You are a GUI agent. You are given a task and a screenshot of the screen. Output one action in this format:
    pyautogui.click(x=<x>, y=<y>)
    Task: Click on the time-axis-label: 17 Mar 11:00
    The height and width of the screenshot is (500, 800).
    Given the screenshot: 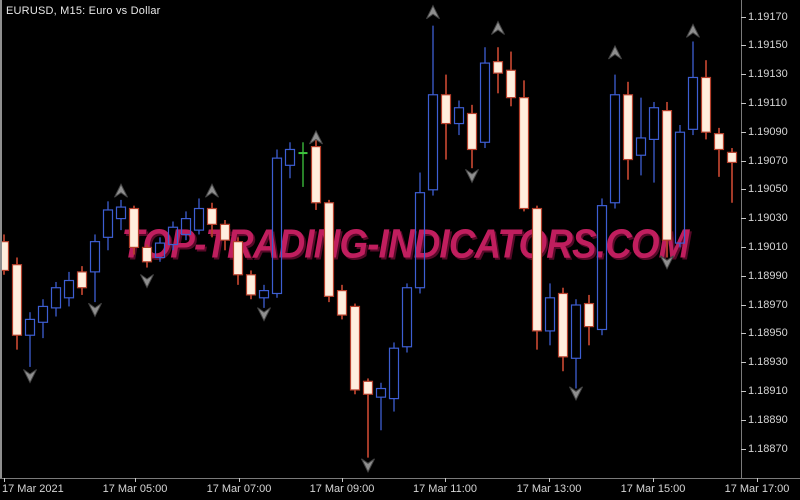 What is the action you would take?
    pyautogui.click(x=445, y=489)
    